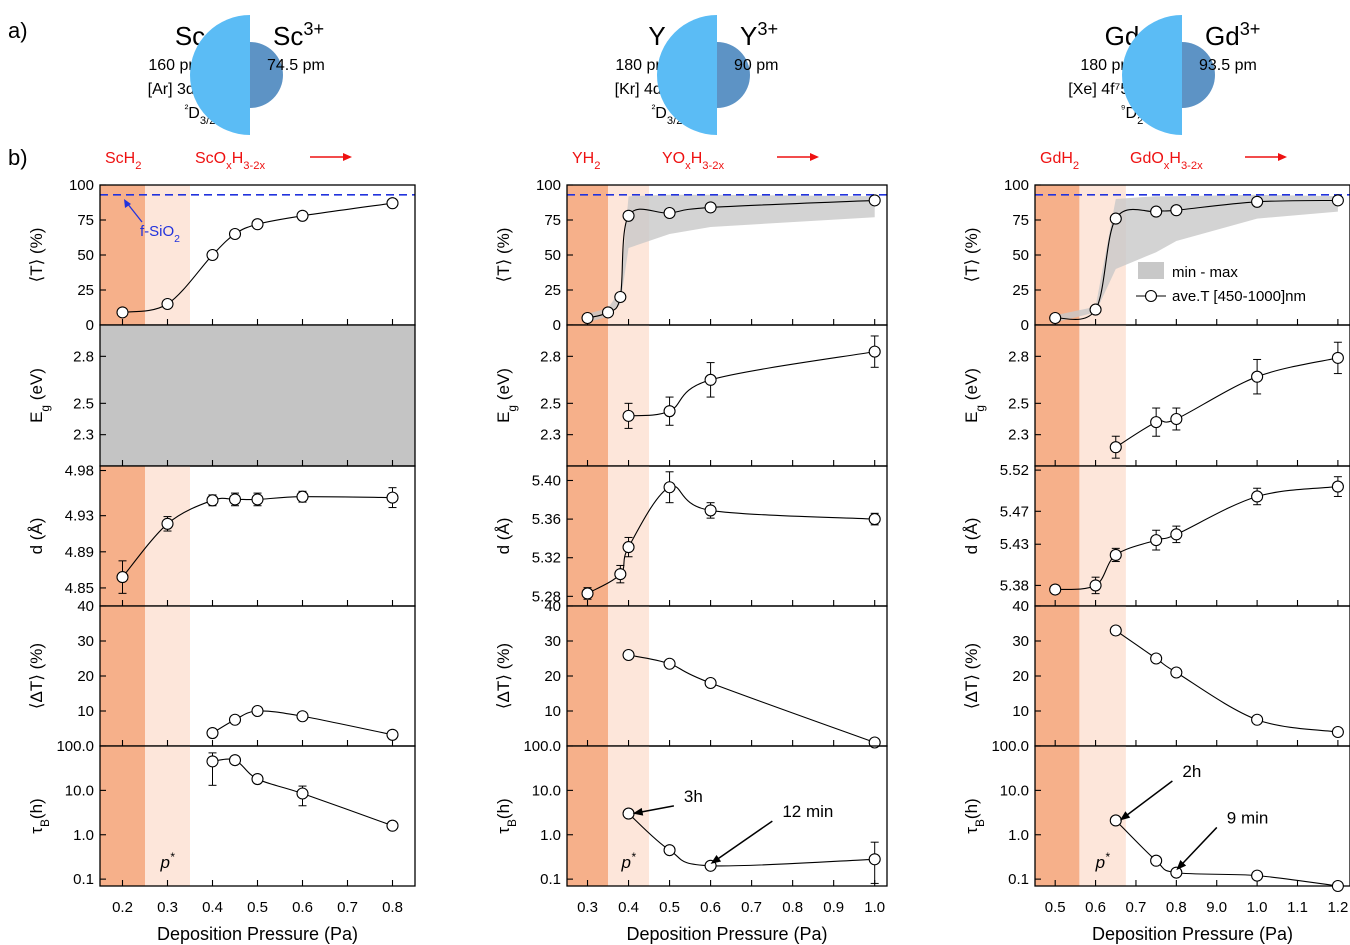 The image size is (1350, 945). What do you see at coordinates (36, 255) in the screenshot?
I see `y-axis-label: ⟨T⟩ (%)` at bounding box center [36, 255].